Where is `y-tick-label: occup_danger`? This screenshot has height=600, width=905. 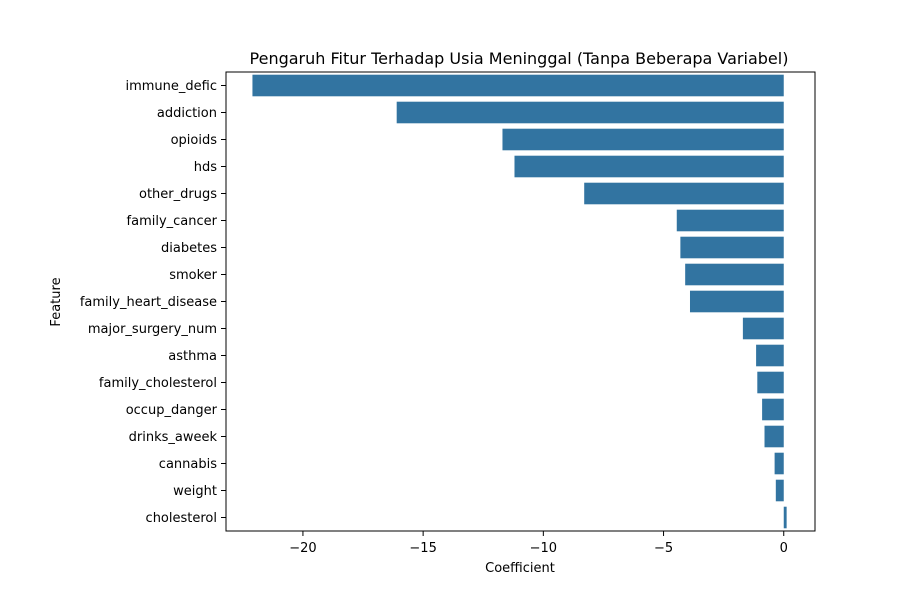
y-tick-label: occup_danger is located at coordinates (172, 410).